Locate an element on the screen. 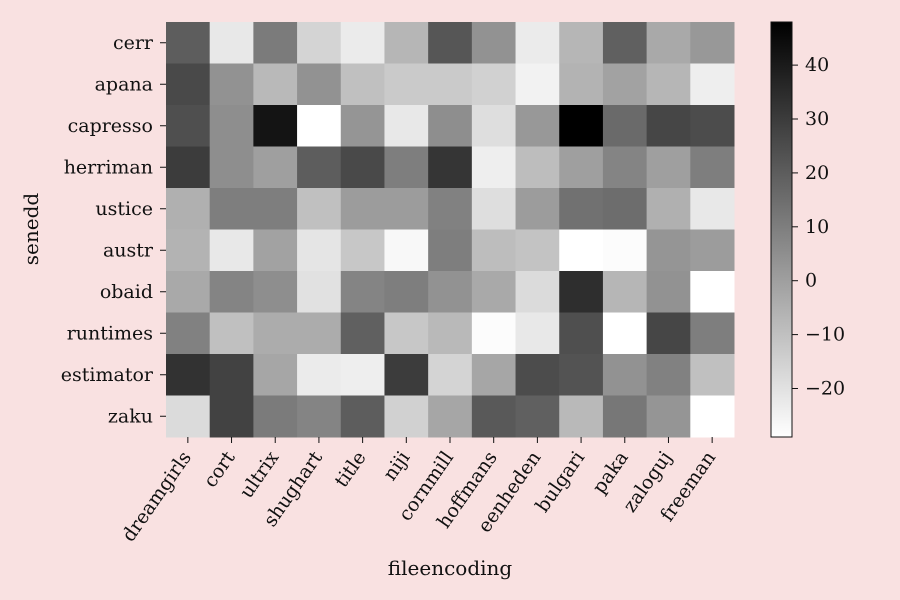 This screenshot has width=900, height=600. y-tick-label: austr is located at coordinates (128, 250).